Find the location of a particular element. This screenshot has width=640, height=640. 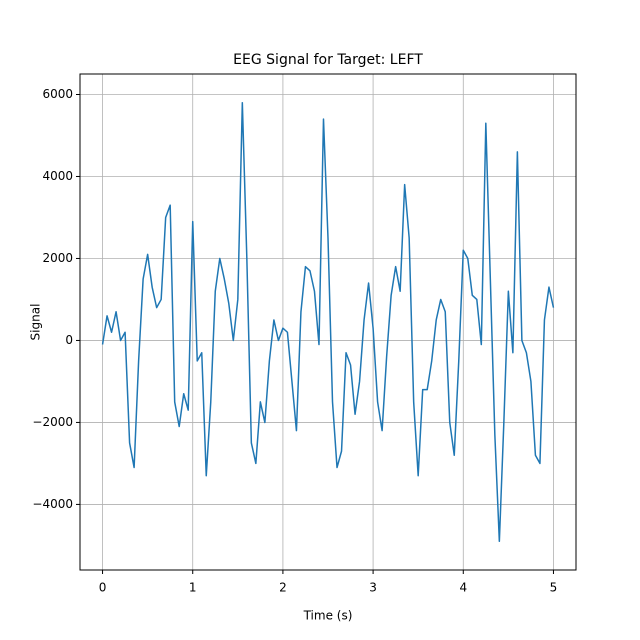

y-tick-label: 0 is located at coordinates (69, 340).